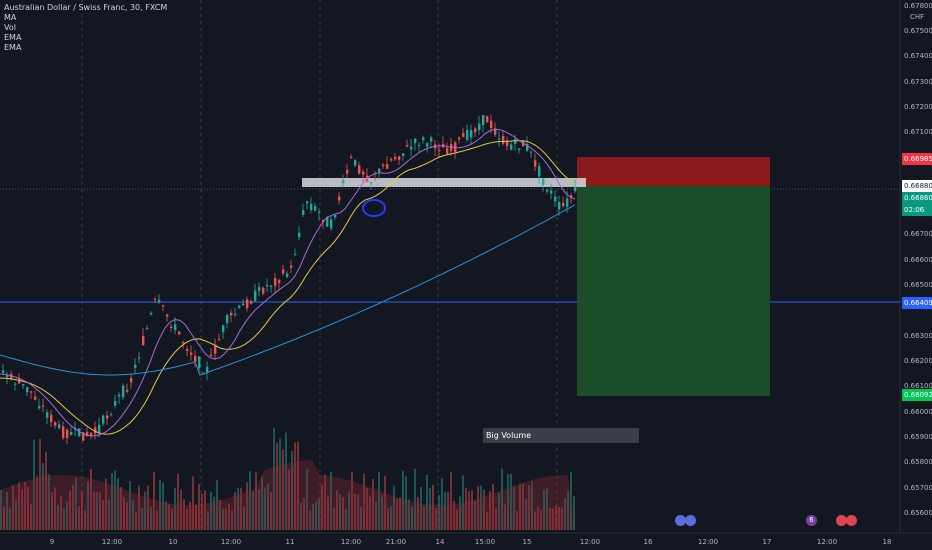 Image resolution: width=932 pixels, height=550 pixels. I want to click on time-tick: 15, so click(527, 542).